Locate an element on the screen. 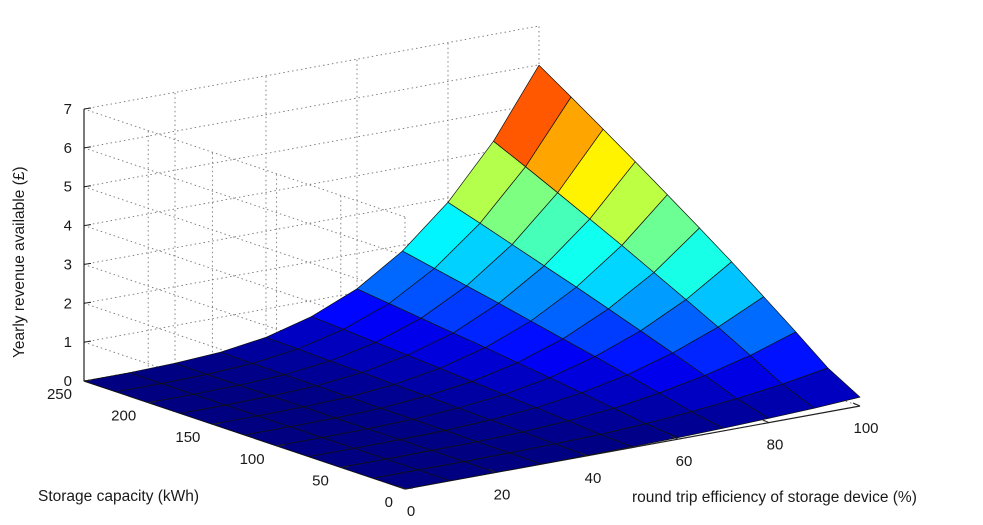  y-tick-label: 200 is located at coordinates (123, 416).